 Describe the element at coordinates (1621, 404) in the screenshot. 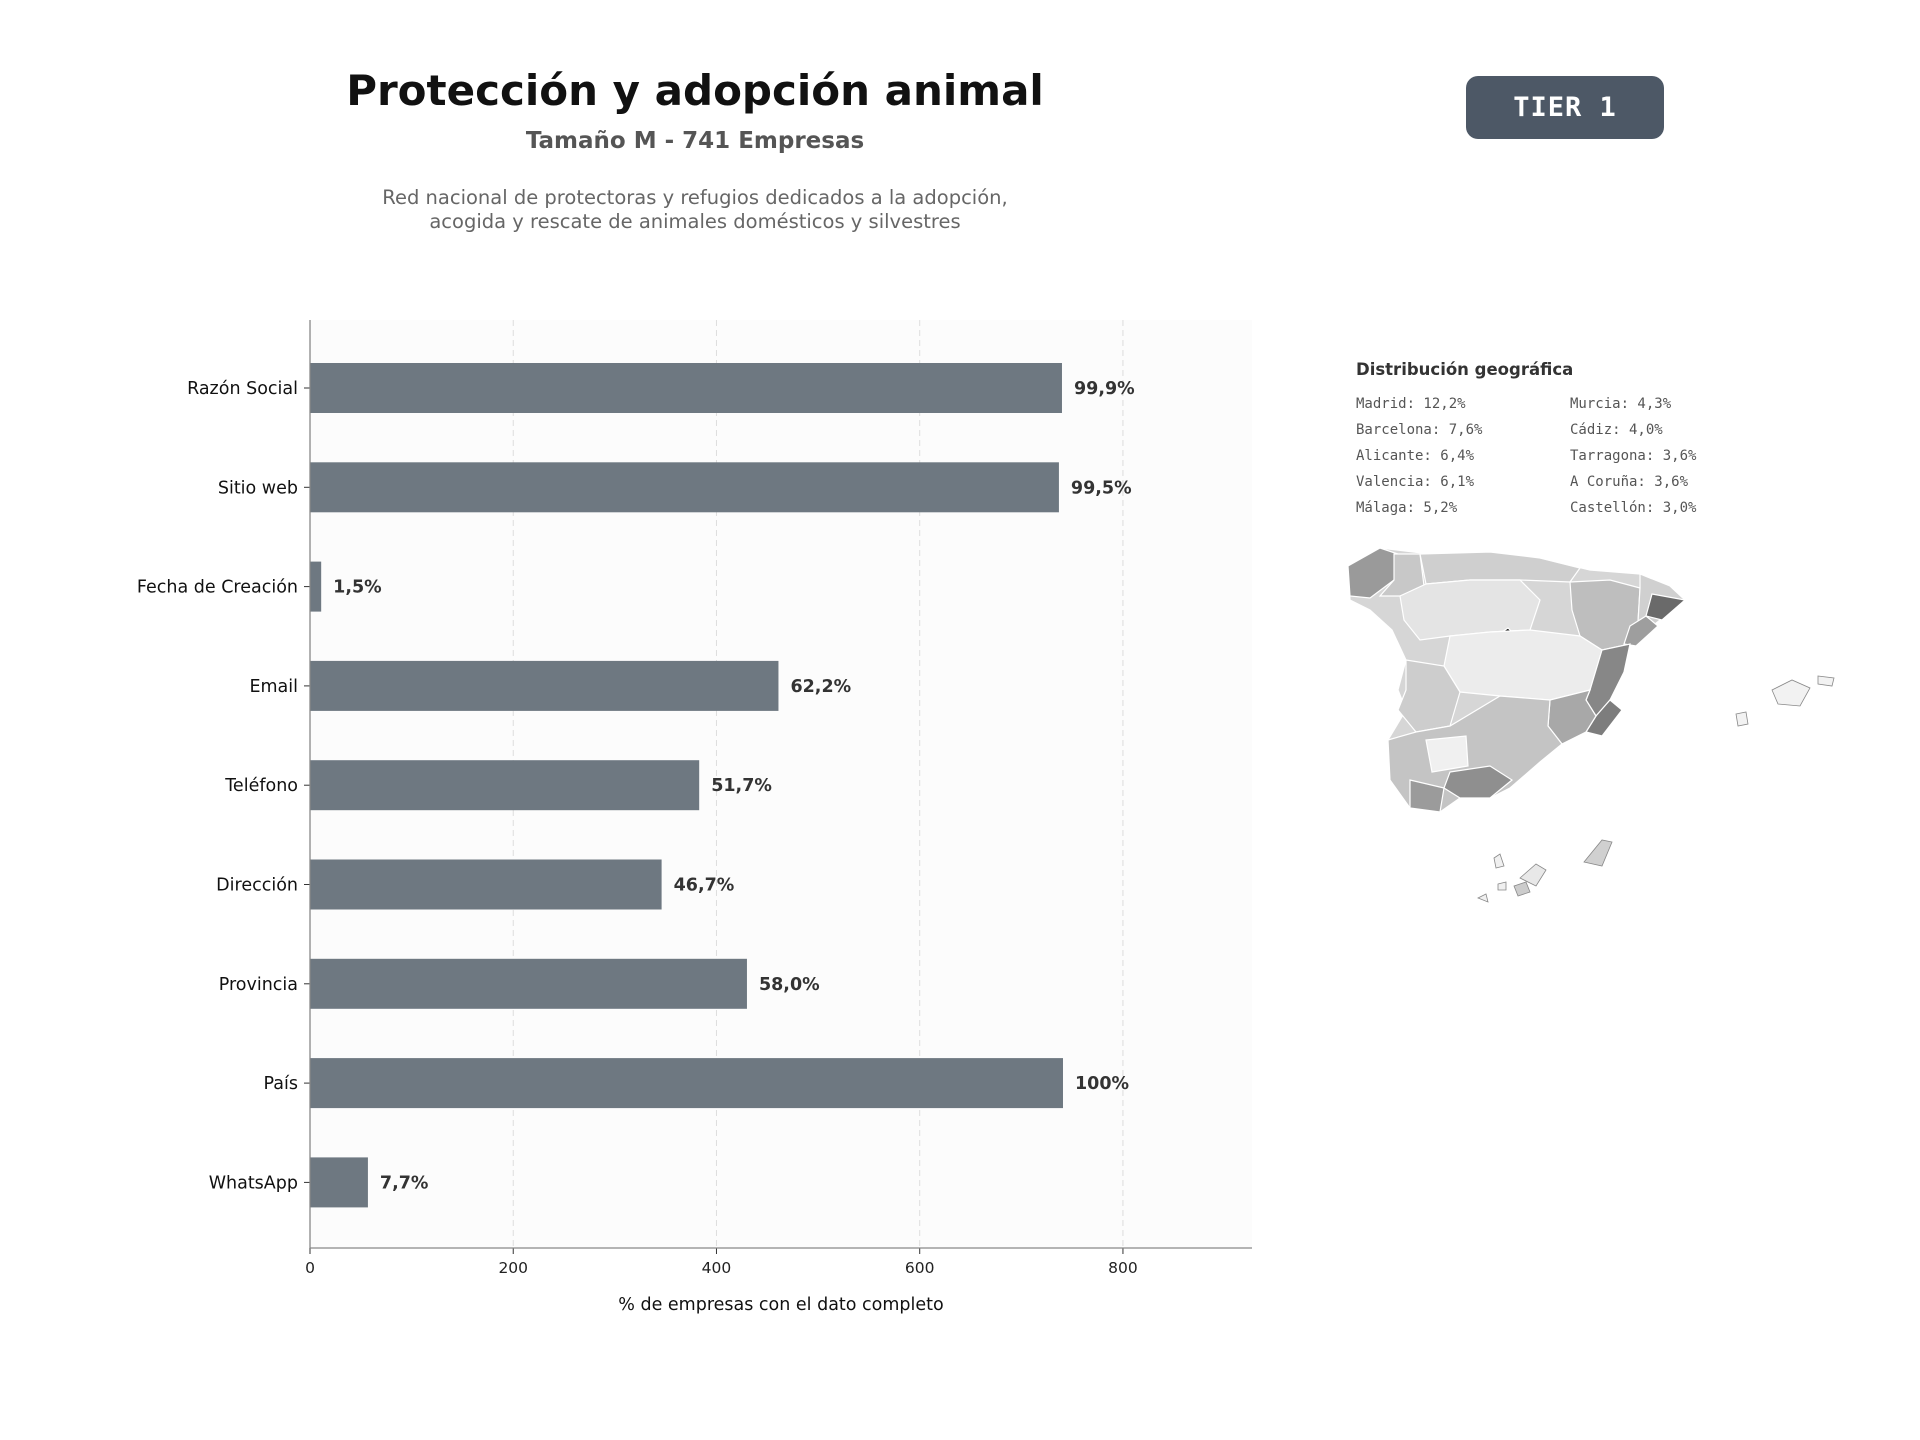

I see `geo-item: Murcia: 4,3%` at that location.